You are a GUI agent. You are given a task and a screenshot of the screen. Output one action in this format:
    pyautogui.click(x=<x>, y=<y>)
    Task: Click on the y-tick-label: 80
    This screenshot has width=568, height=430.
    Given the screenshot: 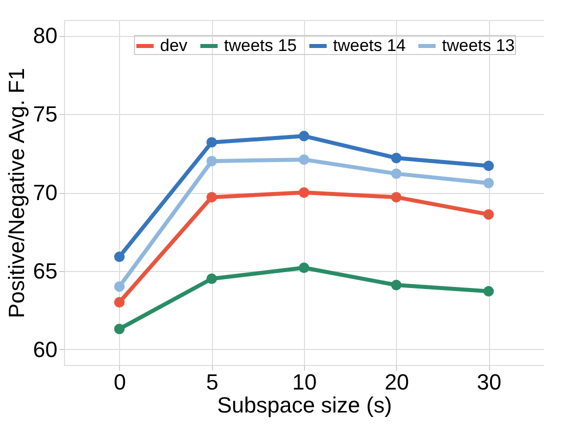 What is the action you would take?
    pyautogui.click(x=45, y=35)
    